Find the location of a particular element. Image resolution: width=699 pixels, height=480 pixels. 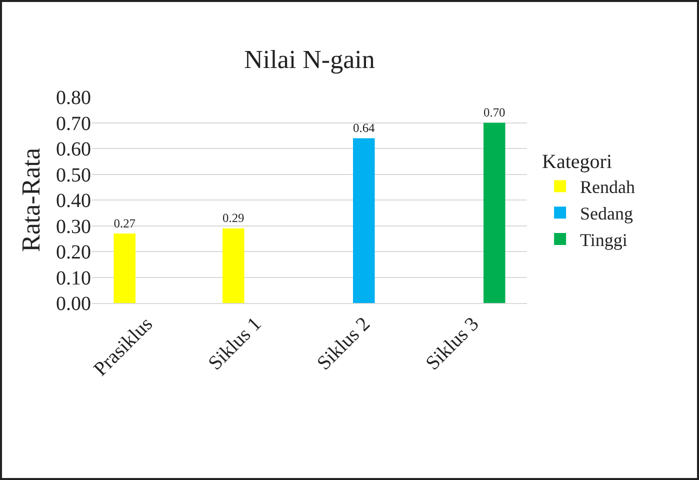

y-tick-label: 0.60 is located at coordinates (73, 149).